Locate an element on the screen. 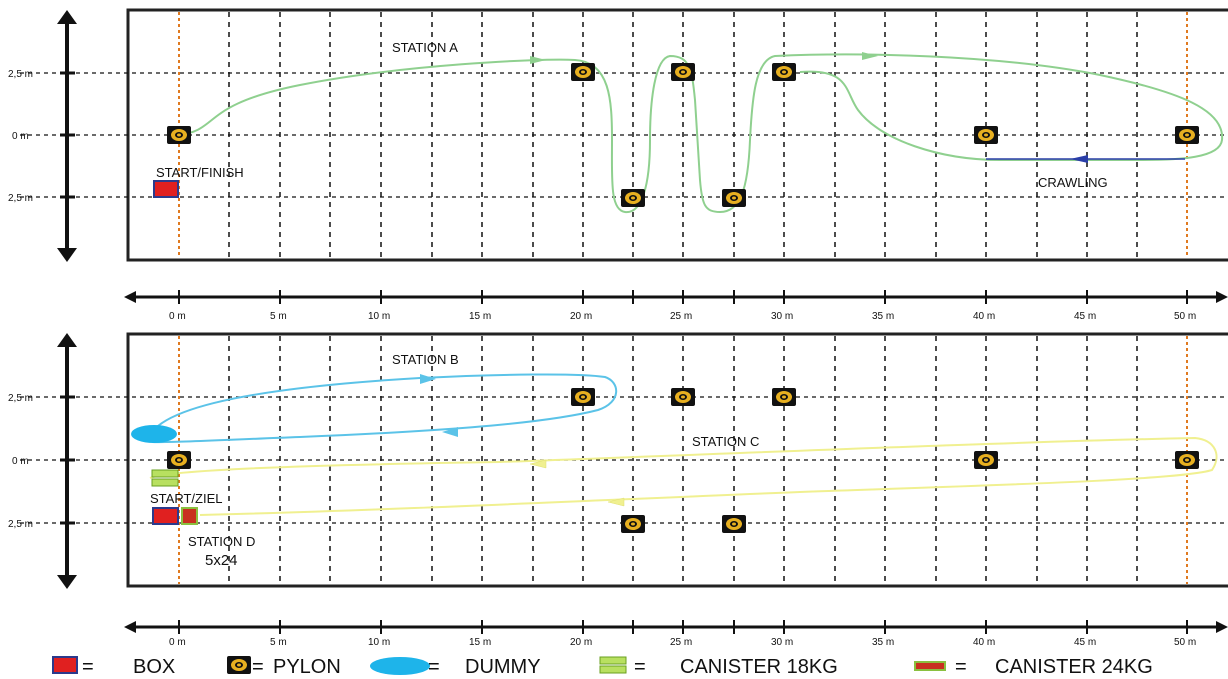 The image size is (1228, 679). station-c-path is located at coordinates (683, 476).